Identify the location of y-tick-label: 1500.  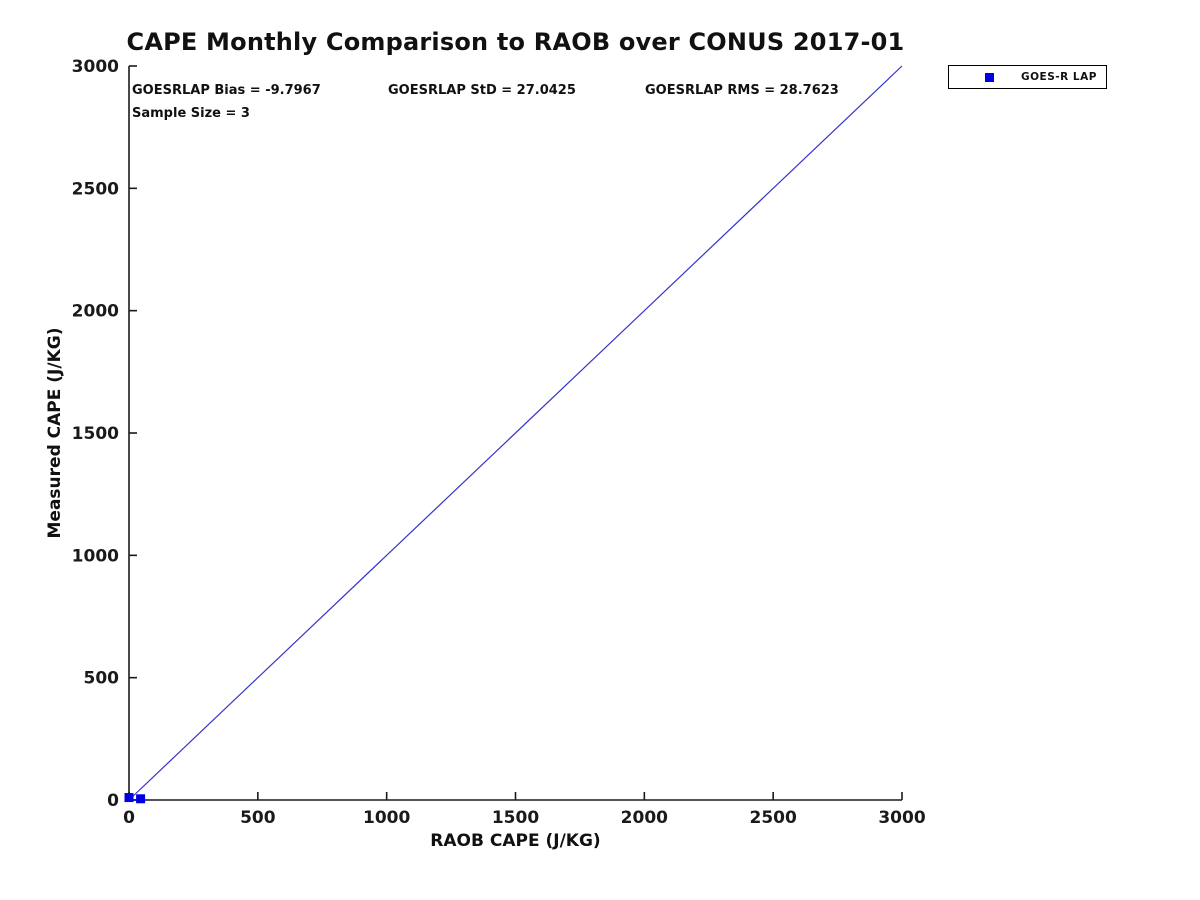
(95, 434).